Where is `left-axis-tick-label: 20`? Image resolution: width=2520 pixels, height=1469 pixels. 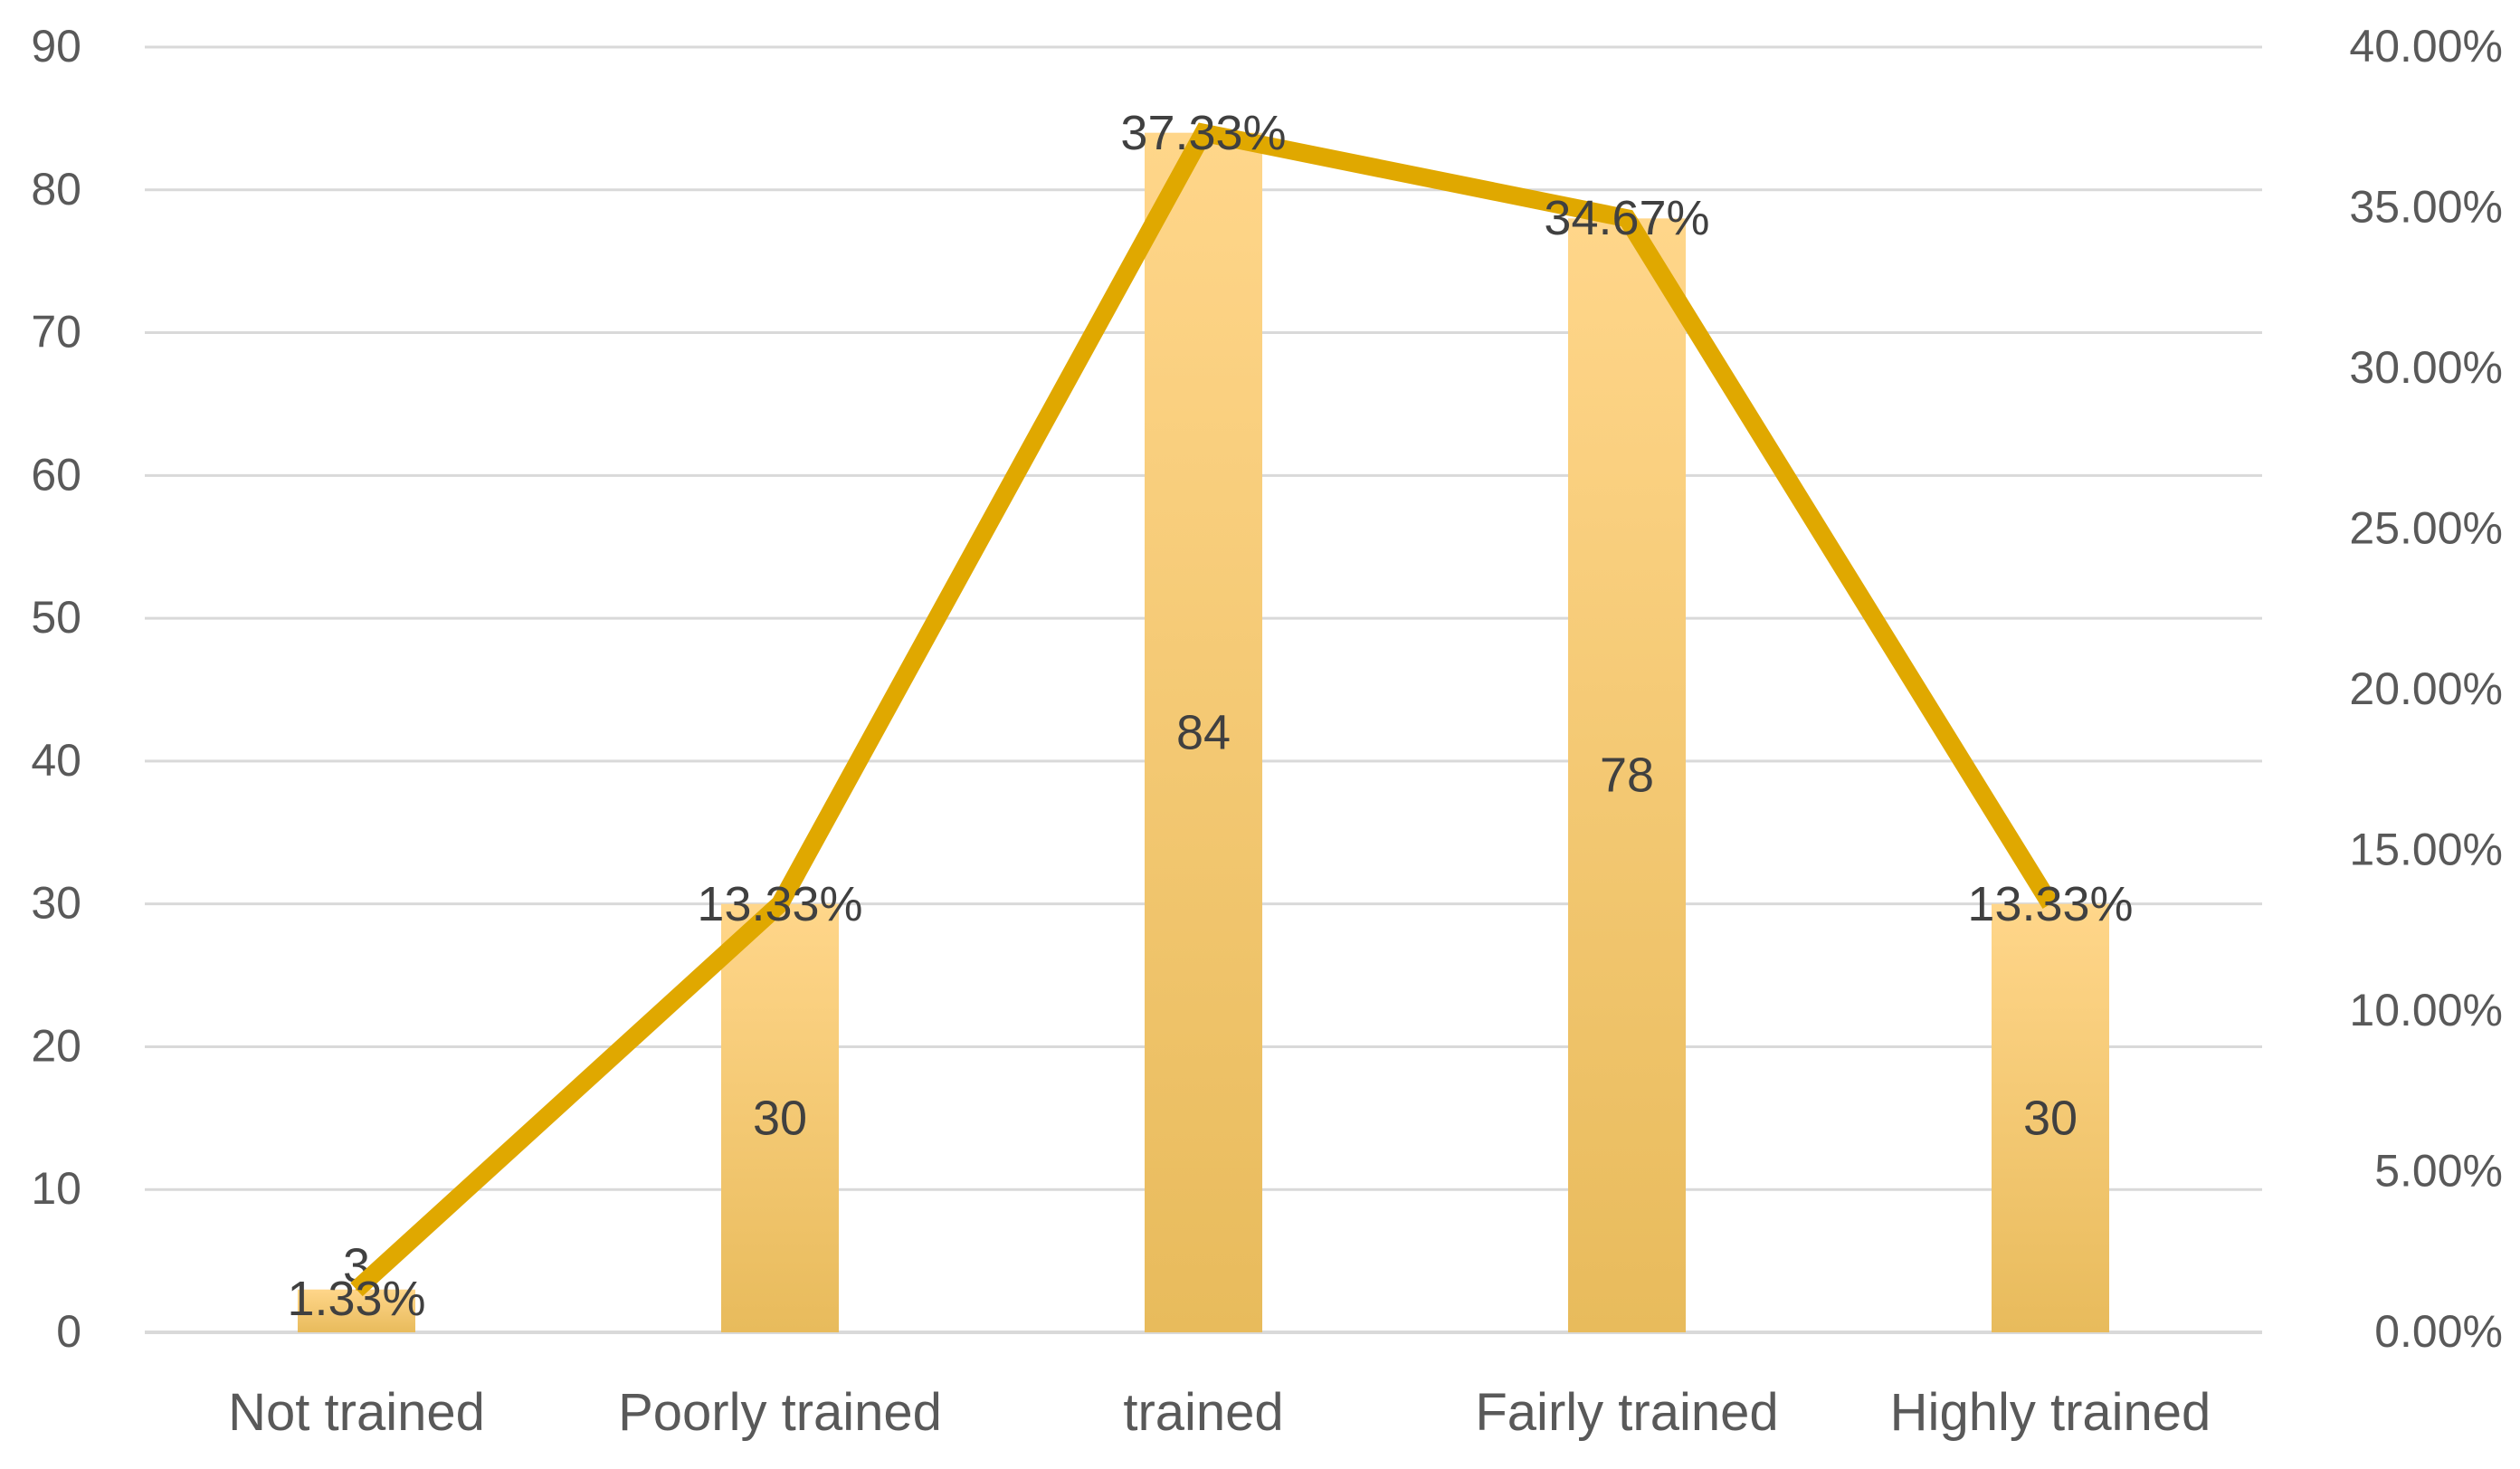 left-axis-tick-label: 20 is located at coordinates (56, 1045).